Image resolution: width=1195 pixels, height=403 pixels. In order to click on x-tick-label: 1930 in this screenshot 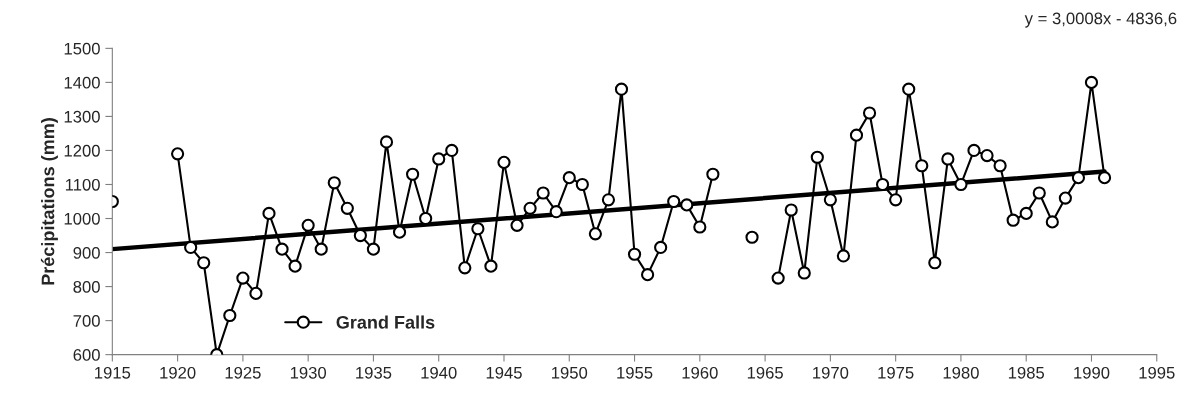, I will do `click(308, 372)`.